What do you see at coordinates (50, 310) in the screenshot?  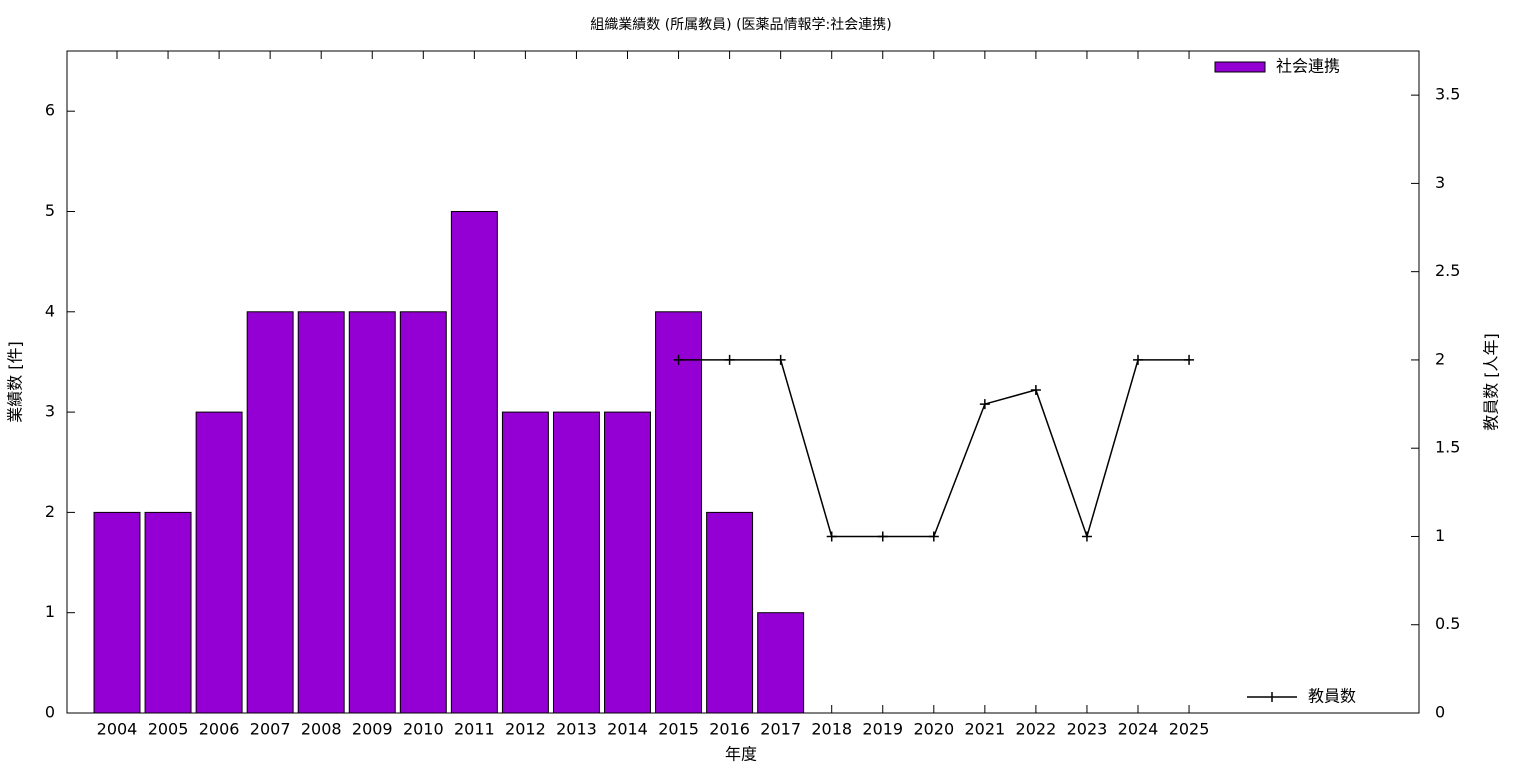 I see `y-tick-label: 4` at bounding box center [50, 310].